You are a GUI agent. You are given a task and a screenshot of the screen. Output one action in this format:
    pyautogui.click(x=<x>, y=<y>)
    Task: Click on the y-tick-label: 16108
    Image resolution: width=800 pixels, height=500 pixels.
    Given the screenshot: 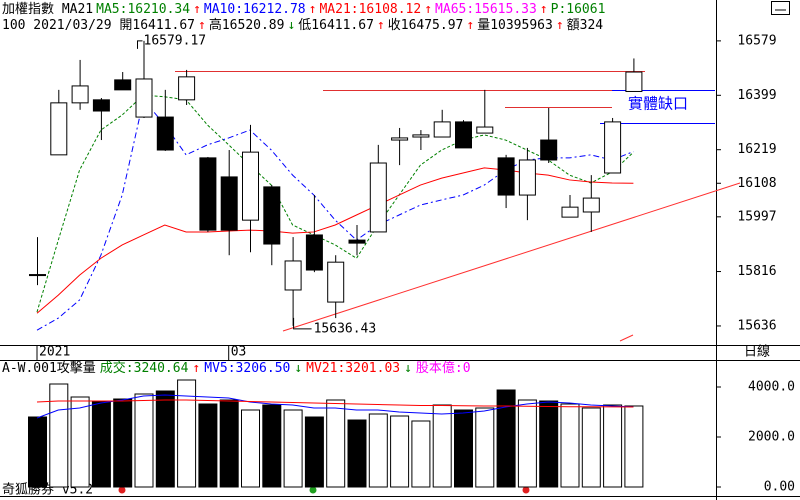 What is the action you would take?
    pyautogui.click(x=756, y=183)
    